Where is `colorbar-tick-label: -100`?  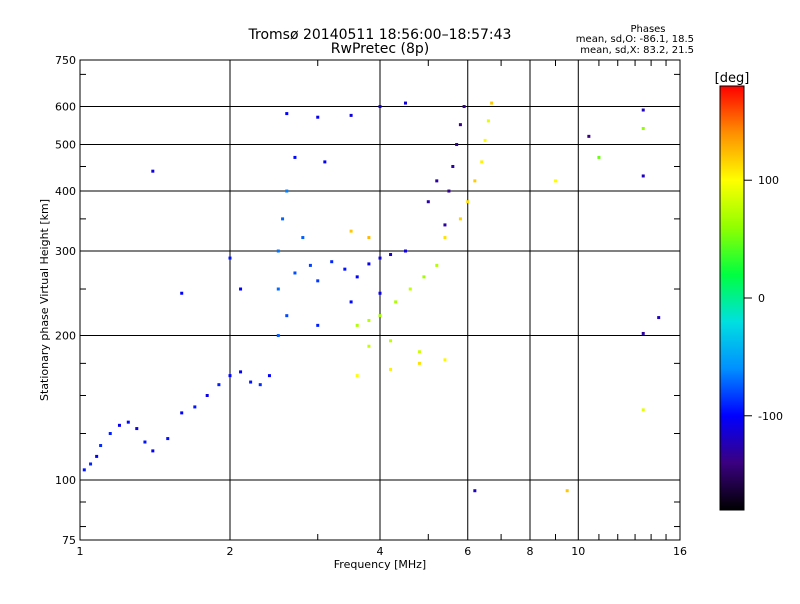
colorbar-tick-label: -100 is located at coordinates (770, 416).